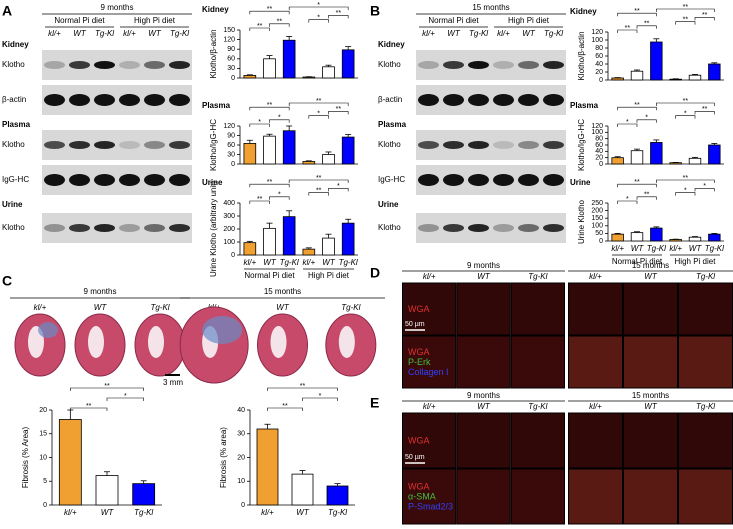  I want to click on x-tick-label: Tg-Kl, so click(348, 262).